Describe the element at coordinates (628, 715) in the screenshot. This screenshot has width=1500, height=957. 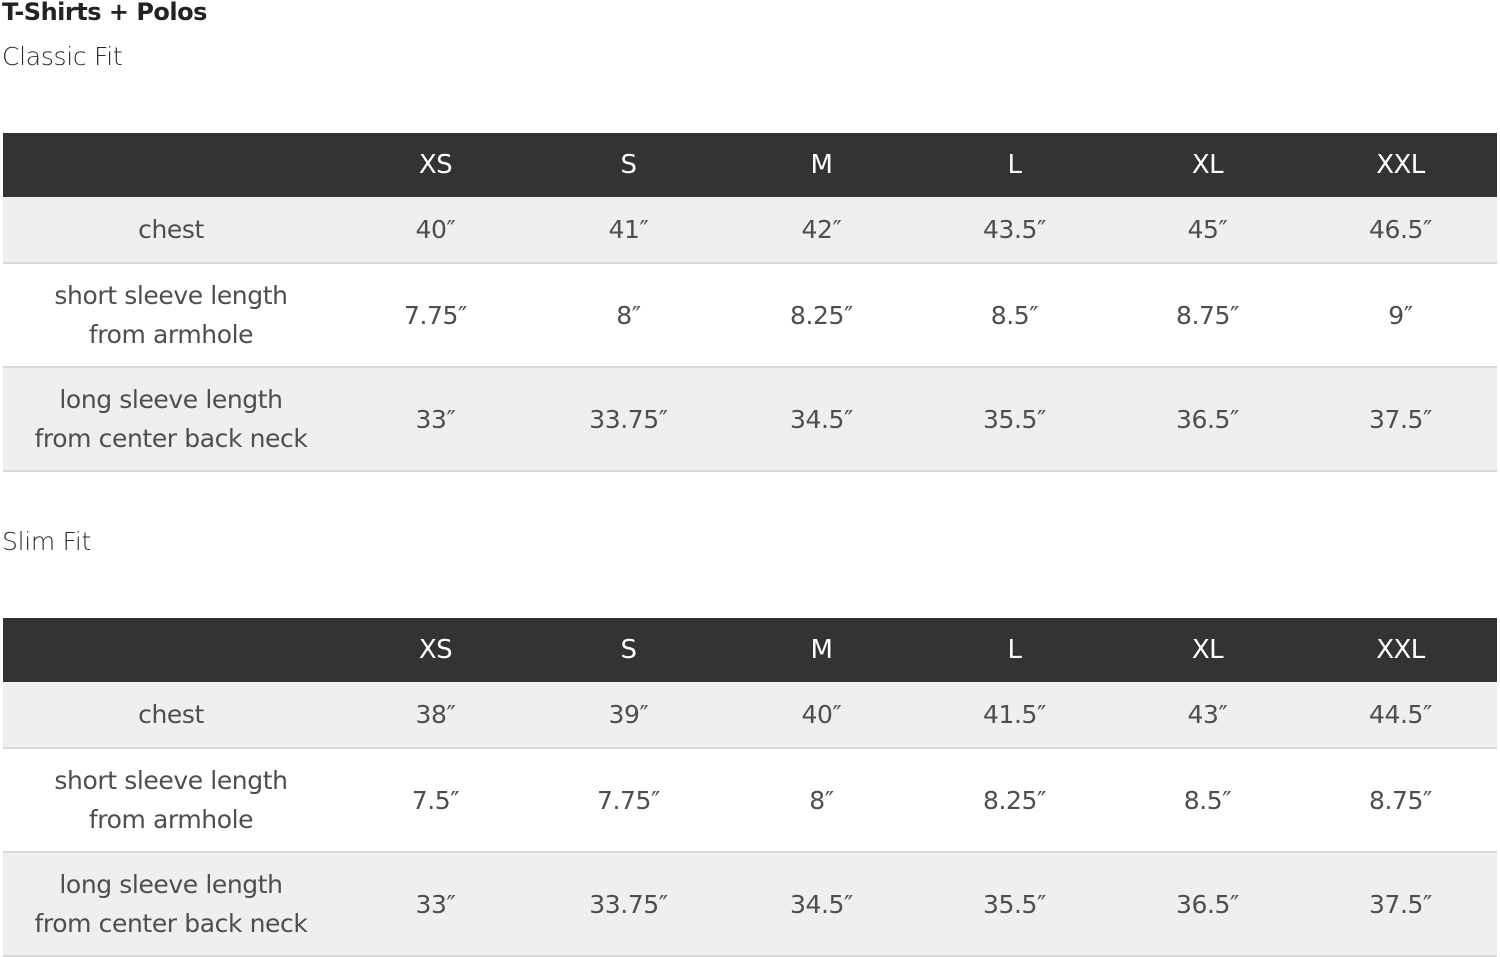
I see `measurement-value: 39″` at that location.